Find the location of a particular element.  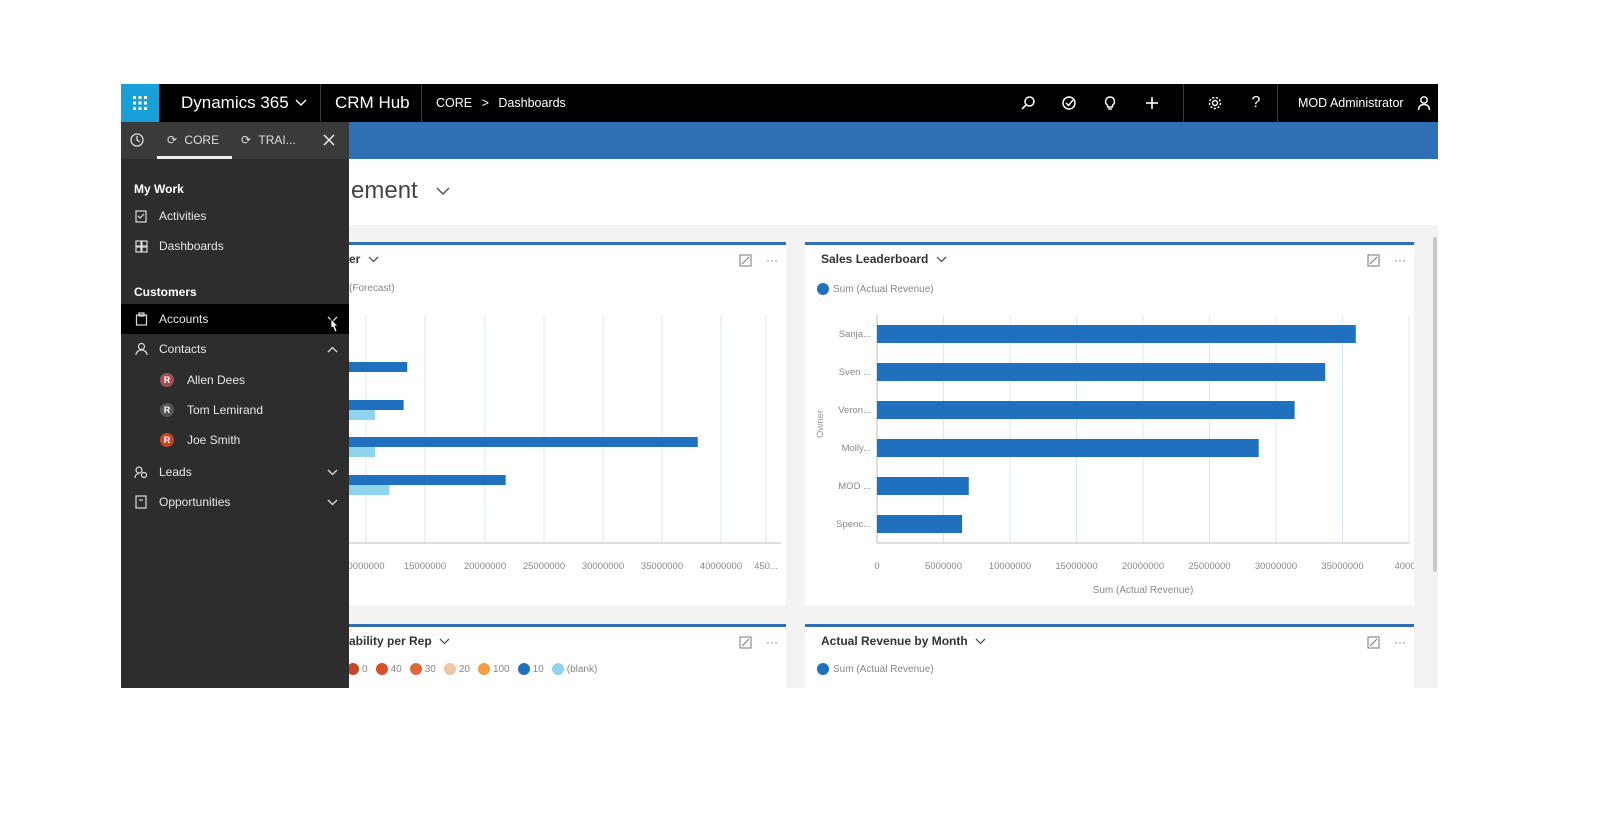

legend-entry: 10 is located at coordinates (530, 669).